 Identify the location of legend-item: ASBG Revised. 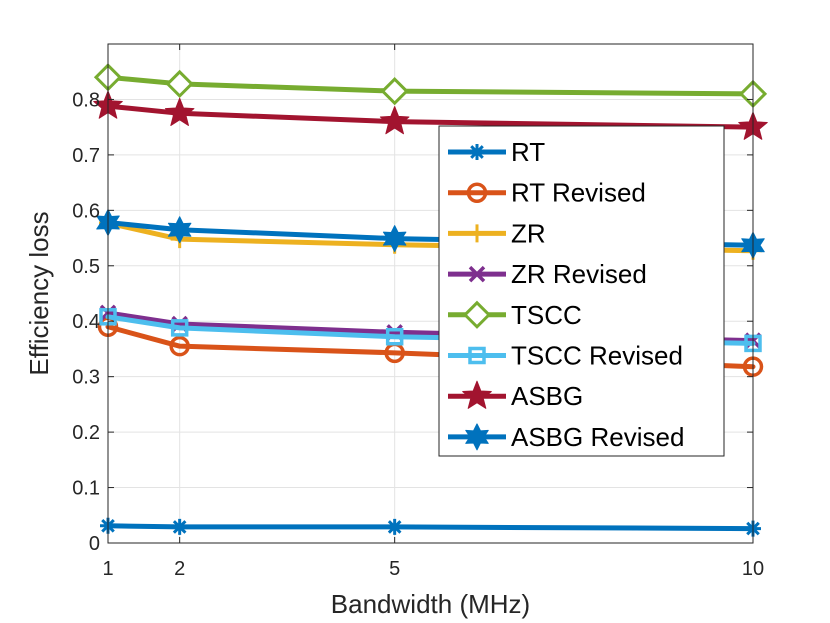
(566, 437).